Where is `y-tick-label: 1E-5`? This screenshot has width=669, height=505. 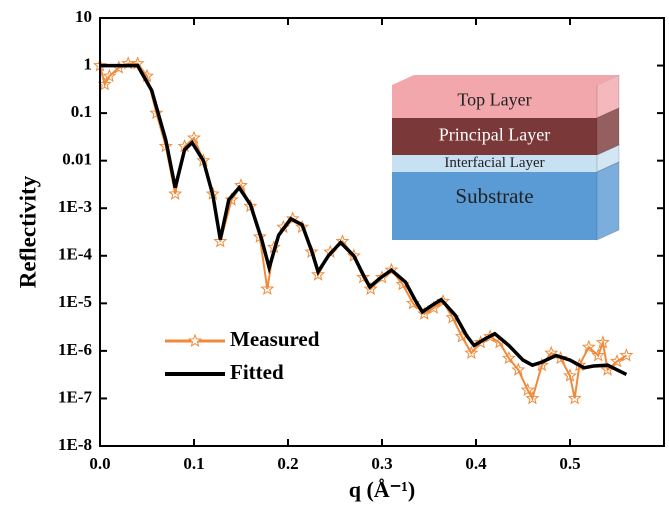
y-tick-label: 1E-5 is located at coordinates (75, 301).